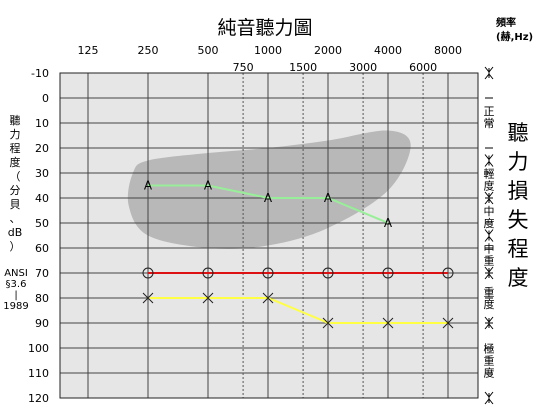 The height and width of the screenshot is (413, 537). What do you see at coordinates (363, 67) in the screenshot?
I see `x-tick-label-mid: 3000` at bounding box center [363, 67].